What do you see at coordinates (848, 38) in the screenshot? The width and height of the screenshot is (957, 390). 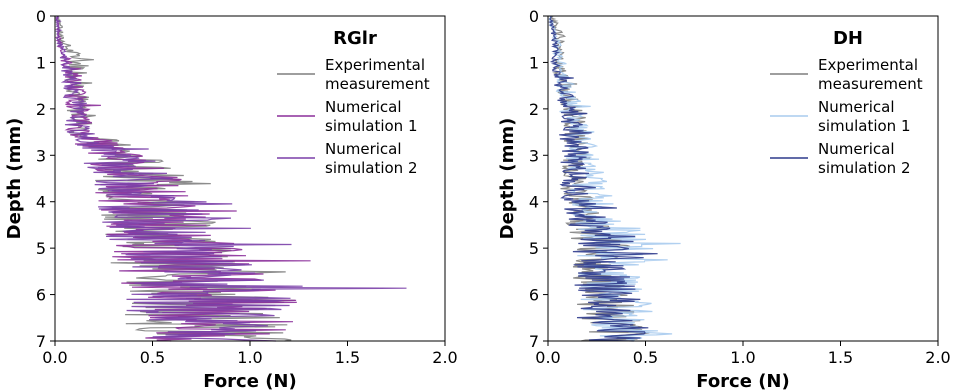 I see `chart-title: DH` at bounding box center [848, 38].